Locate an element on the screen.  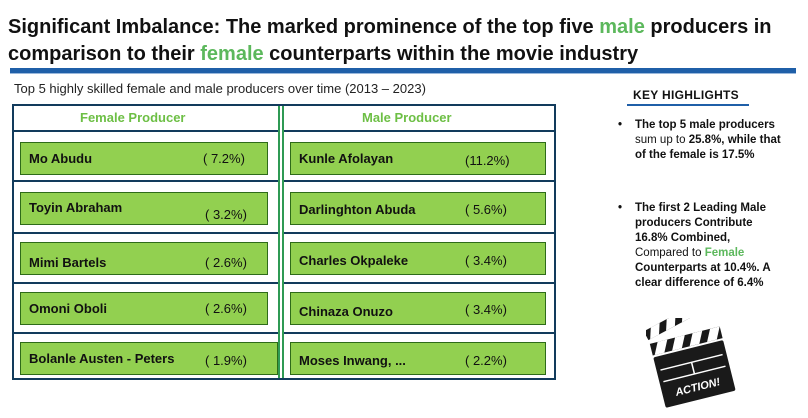
female-producer-card: Mimi Bartels ( 2.6%) is located at coordinates (144, 258).